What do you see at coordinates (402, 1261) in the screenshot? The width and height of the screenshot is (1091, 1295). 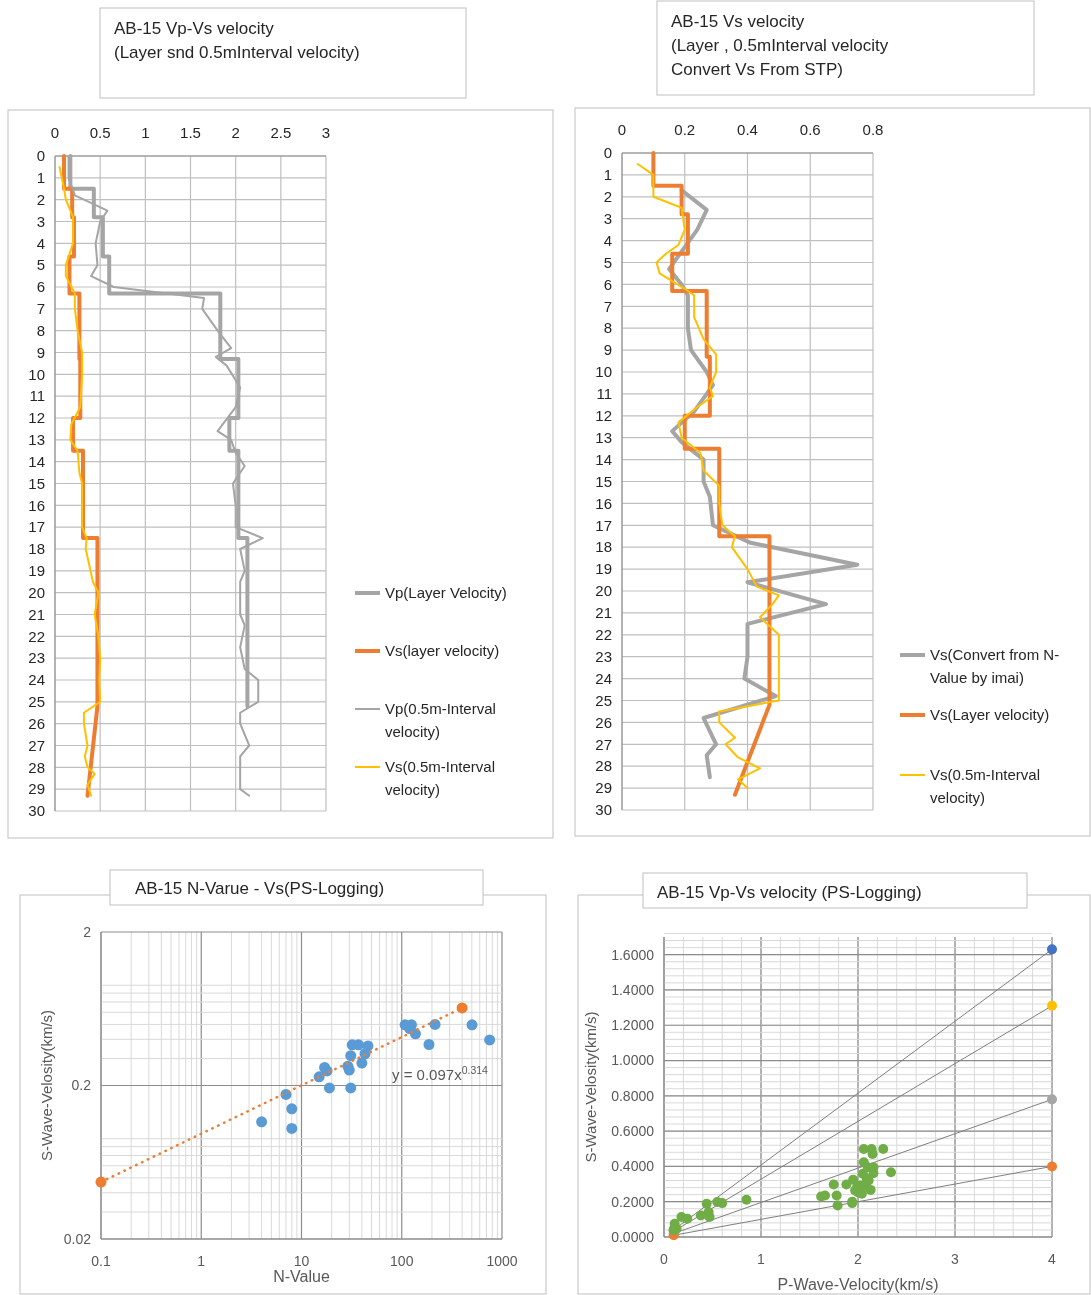 I see `x-tick-label: 100` at bounding box center [402, 1261].